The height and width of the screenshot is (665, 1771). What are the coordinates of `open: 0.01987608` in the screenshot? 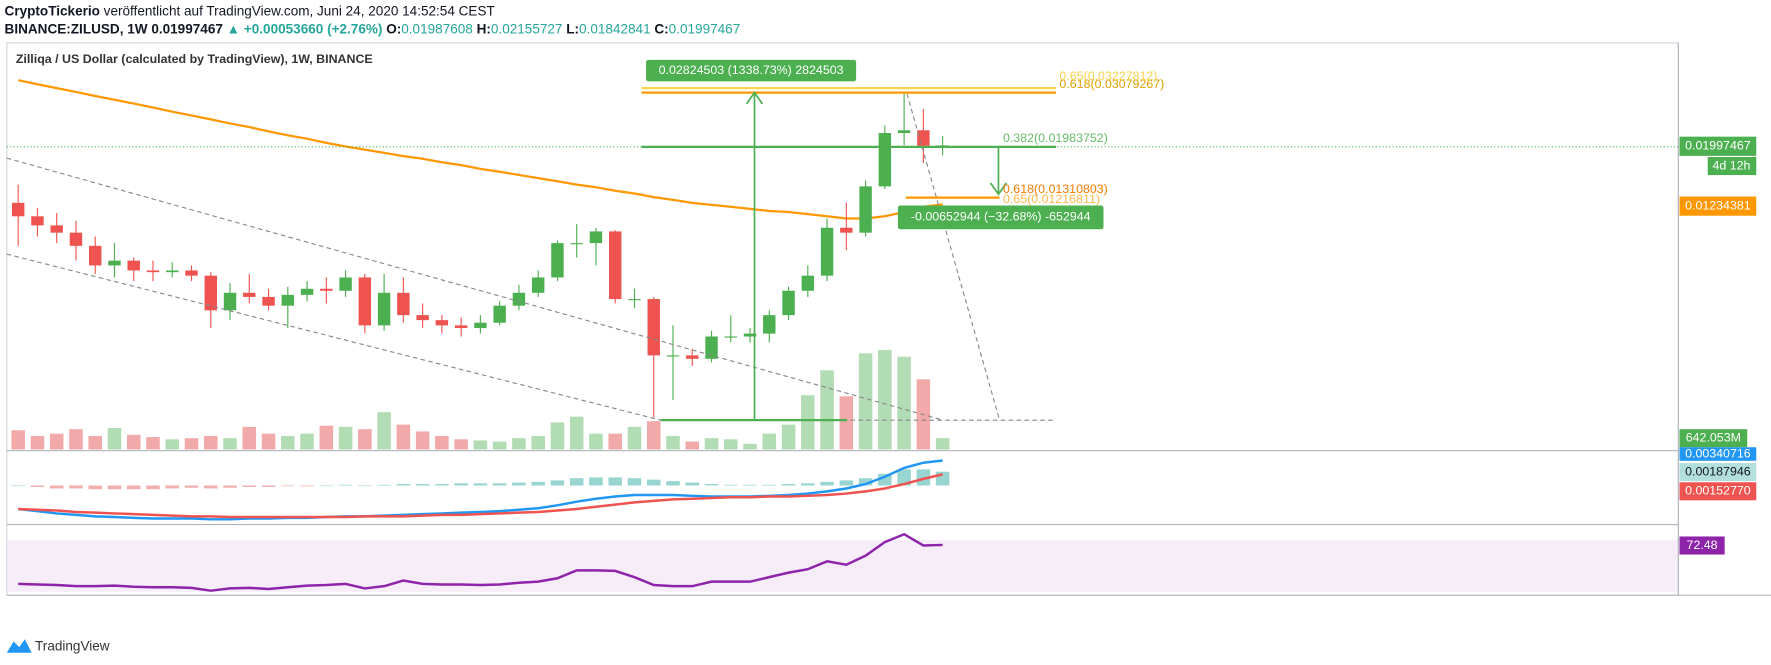 It's located at (437, 28).